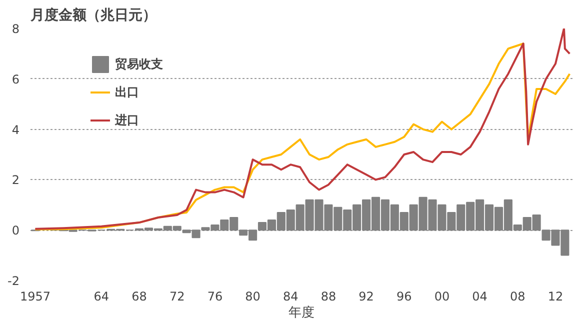 The height and width of the screenshot is (323, 577). I want to click on x-tick-label: 04, so click(480, 297).